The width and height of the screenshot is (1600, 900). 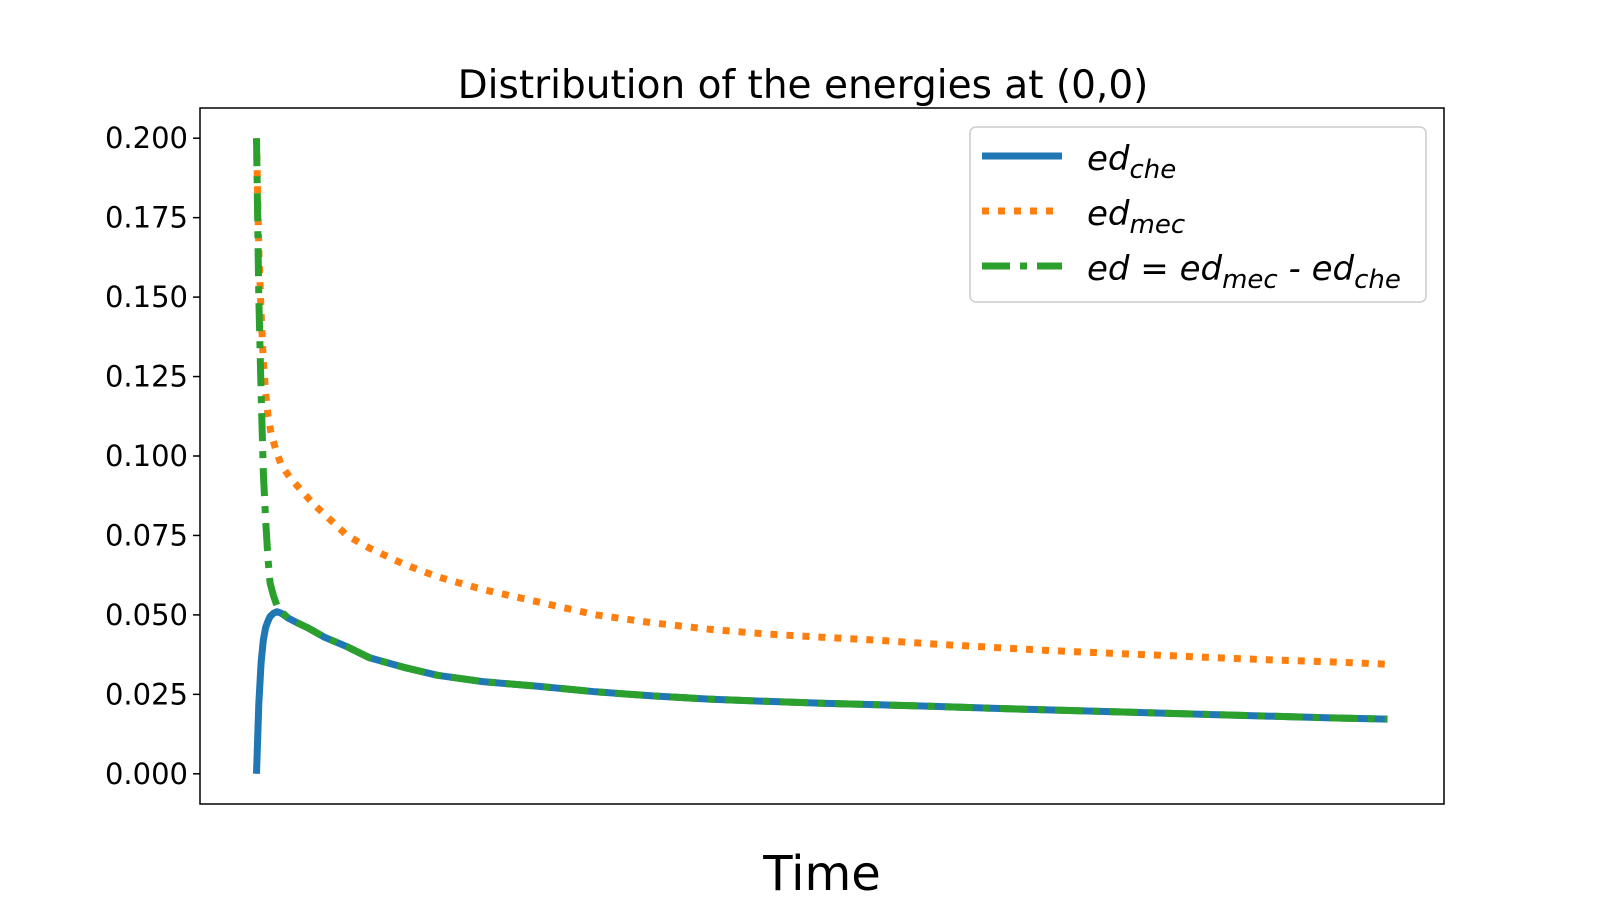 What do you see at coordinates (146, 218) in the screenshot?
I see `y-tick-label: 0.175` at bounding box center [146, 218].